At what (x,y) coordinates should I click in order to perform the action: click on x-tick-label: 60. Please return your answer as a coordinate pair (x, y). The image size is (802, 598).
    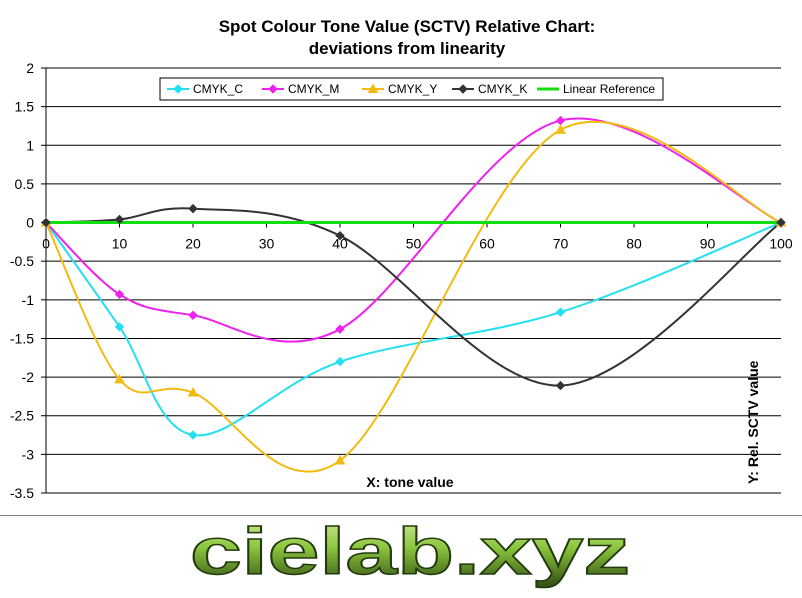
    Looking at the image, I should click on (487, 244).